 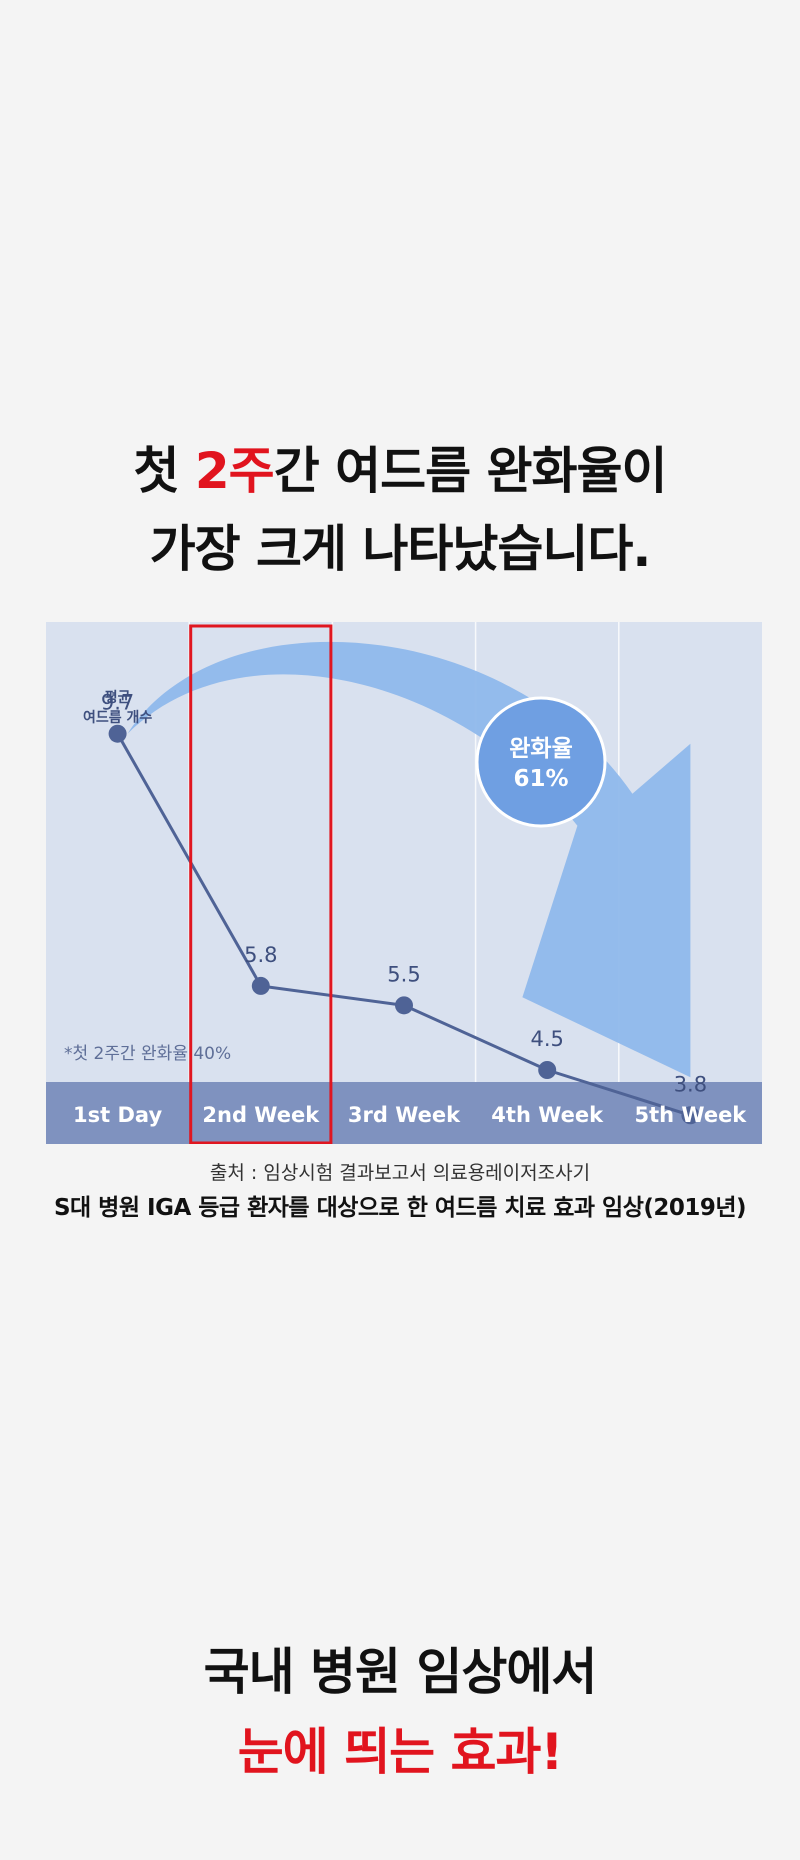 I want to click on reduction-rate-badge, so click(x=541, y=762).